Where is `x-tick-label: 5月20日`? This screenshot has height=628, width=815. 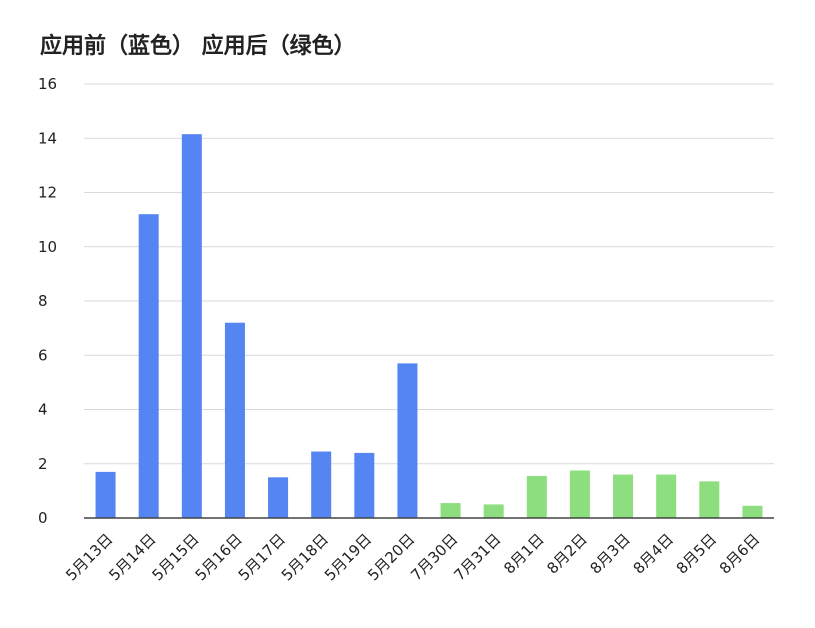 x-tick-label: 5月20日 is located at coordinates (391, 557).